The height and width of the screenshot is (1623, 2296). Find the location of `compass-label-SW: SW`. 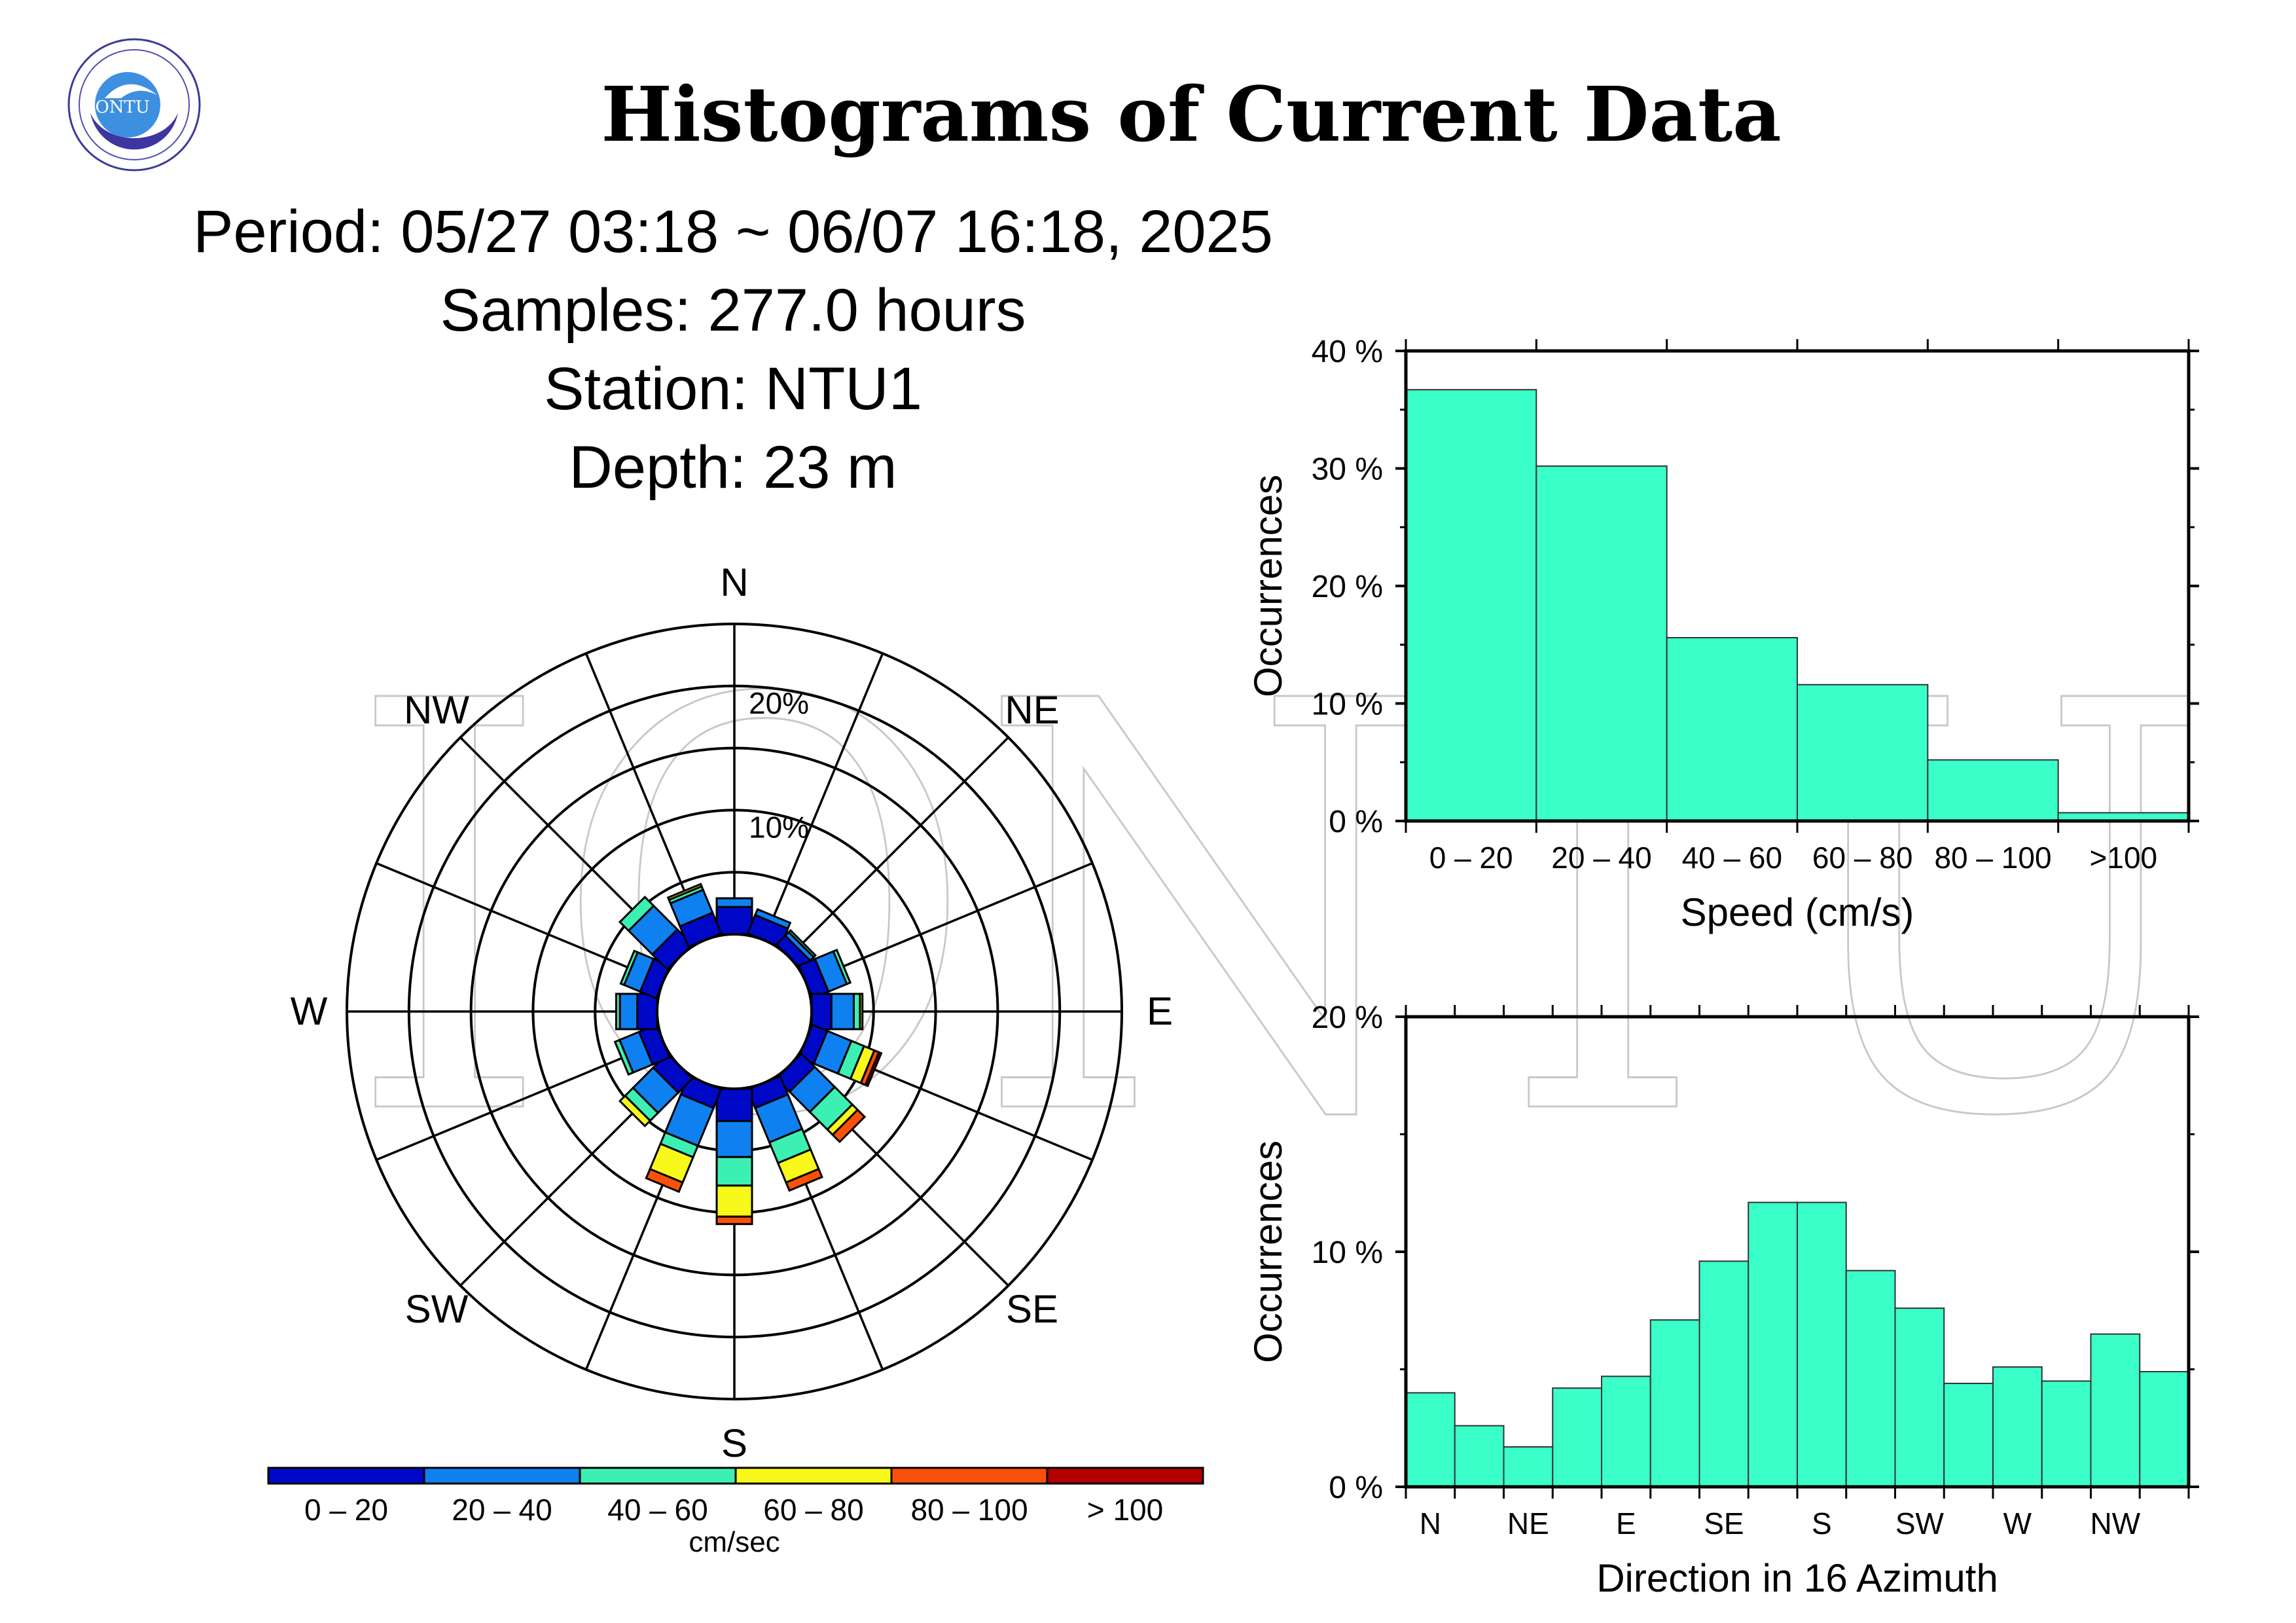

compass-label-SW: SW is located at coordinates (437, 1309).